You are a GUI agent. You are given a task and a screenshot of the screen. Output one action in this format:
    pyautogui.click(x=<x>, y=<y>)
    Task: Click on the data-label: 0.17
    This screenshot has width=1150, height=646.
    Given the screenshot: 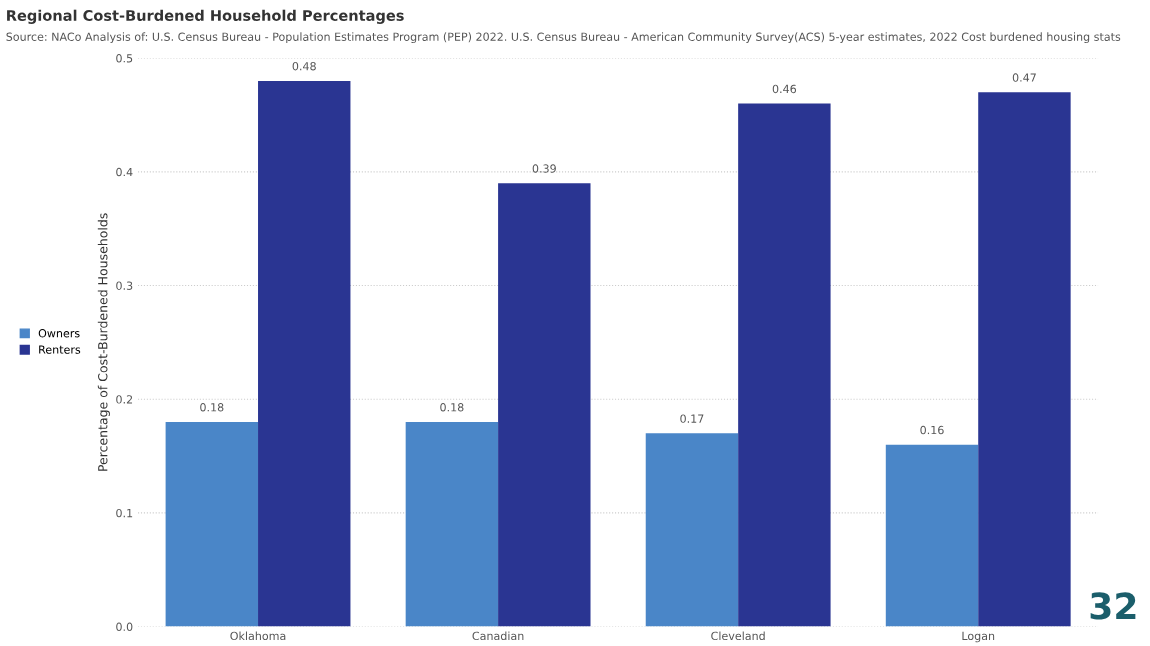 What is the action you would take?
    pyautogui.click(x=692, y=418)
    